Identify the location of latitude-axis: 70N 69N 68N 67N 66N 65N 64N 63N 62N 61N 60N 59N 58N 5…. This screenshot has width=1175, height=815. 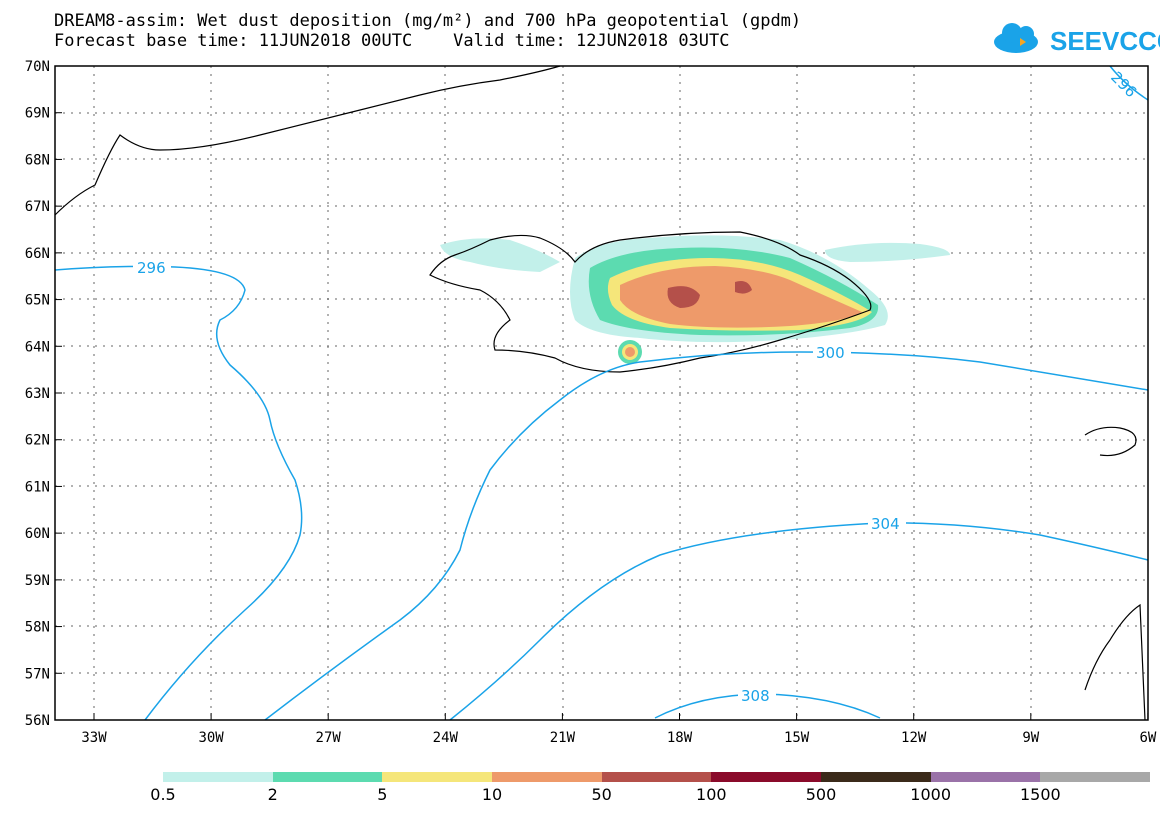
(43, 394).